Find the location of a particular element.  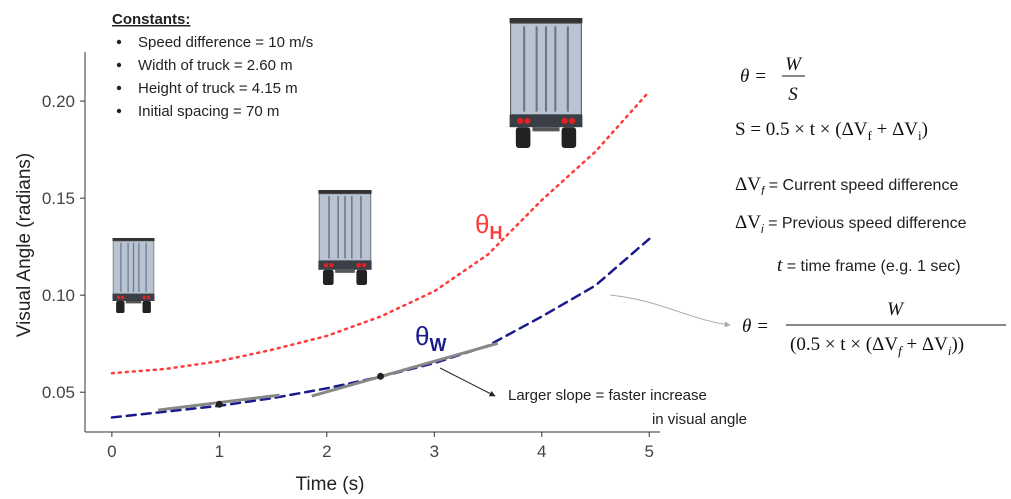

constant-item: Width of truck = 2.60 m is located at coordinates (215, 65).